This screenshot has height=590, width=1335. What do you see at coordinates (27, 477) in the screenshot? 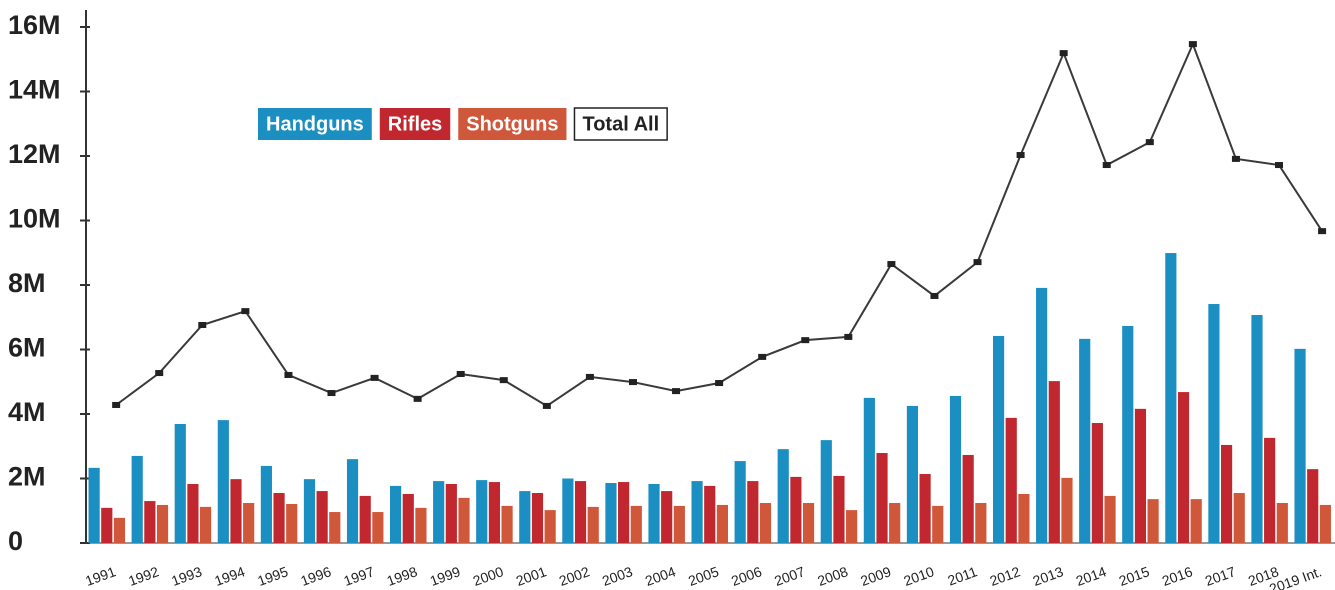
I see `y-tick-label: 2M` at bounding box center [27, 477].